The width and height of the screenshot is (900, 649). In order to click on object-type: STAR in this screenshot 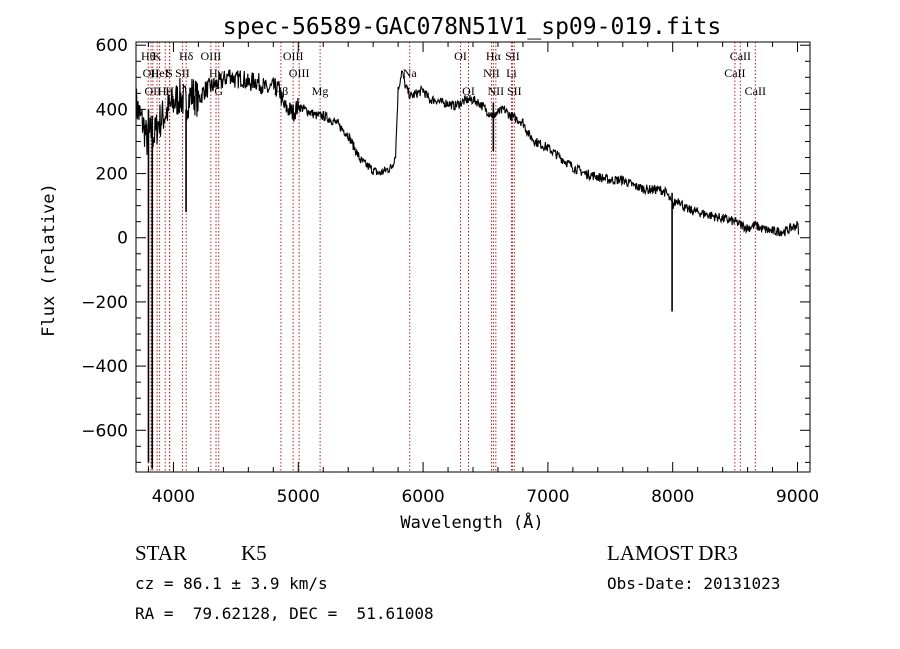, I will do `click(161, 553)`.